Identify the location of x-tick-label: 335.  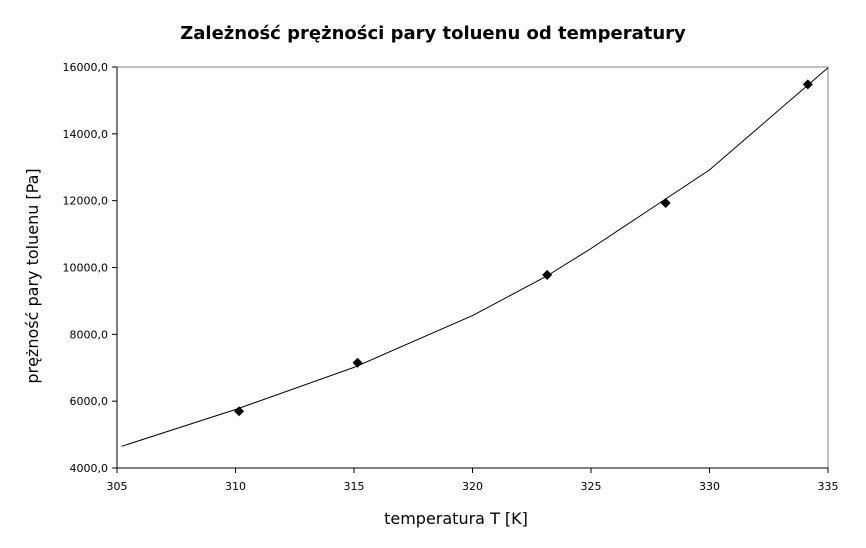
(828, 486).